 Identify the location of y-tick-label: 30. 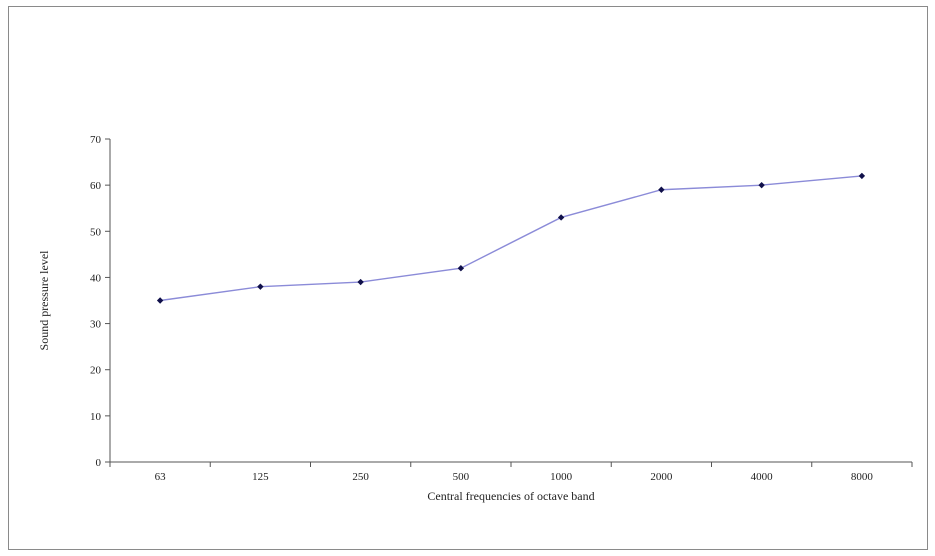
(96, 325).